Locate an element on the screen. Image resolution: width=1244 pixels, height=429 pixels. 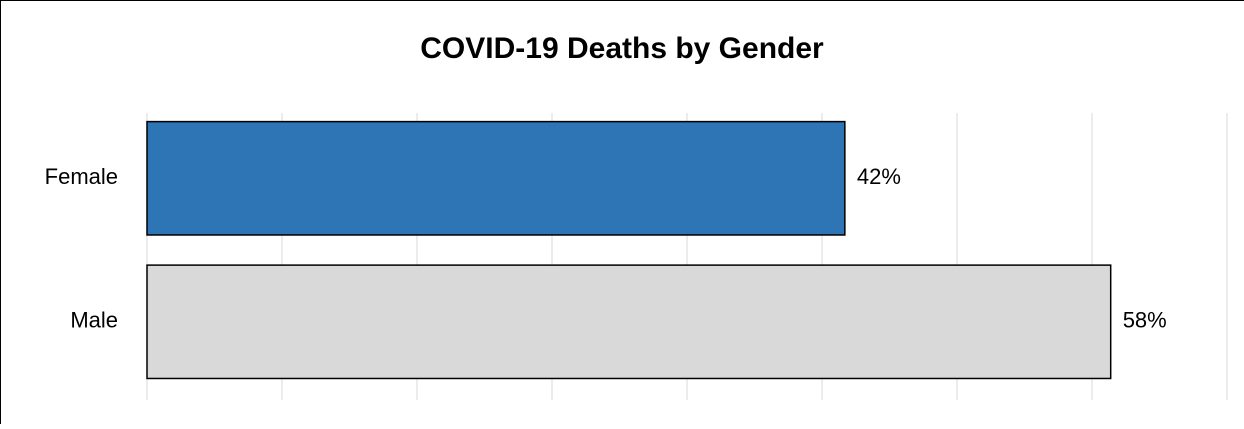
y-tick-label: Male is located at coordinates (94, 320).